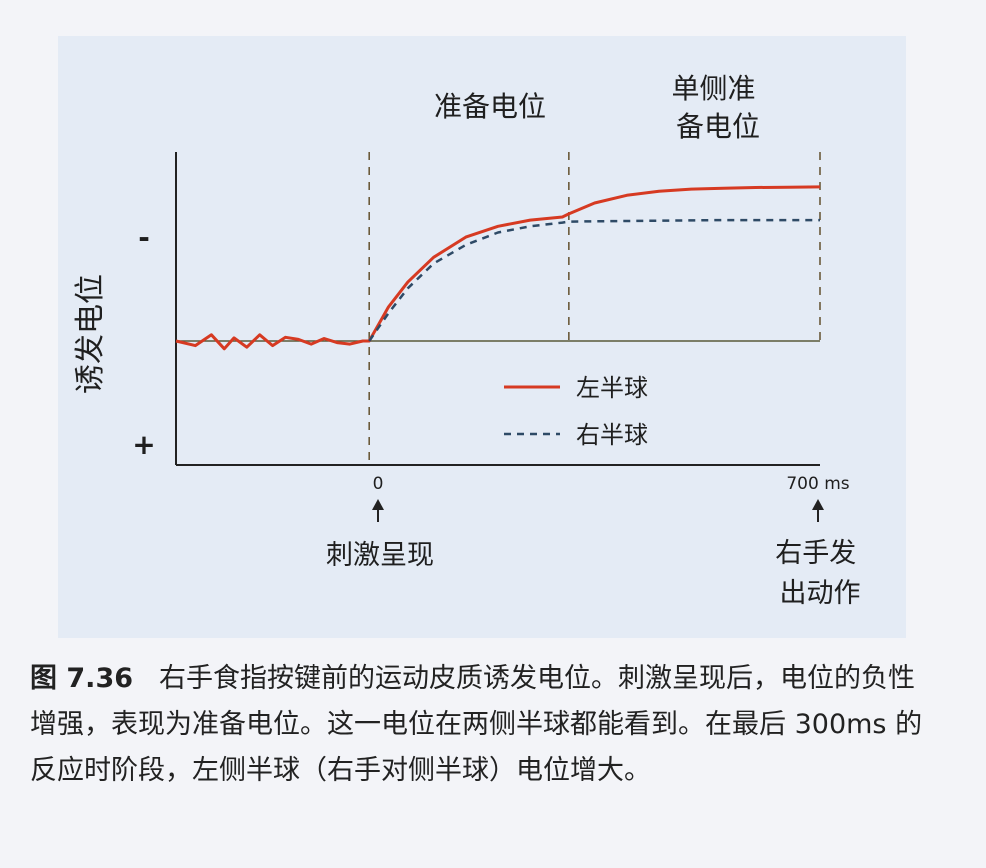  Describe the element at coordinates (378, 510) in the screenshot. I see `stimulus-arrow` at that location.